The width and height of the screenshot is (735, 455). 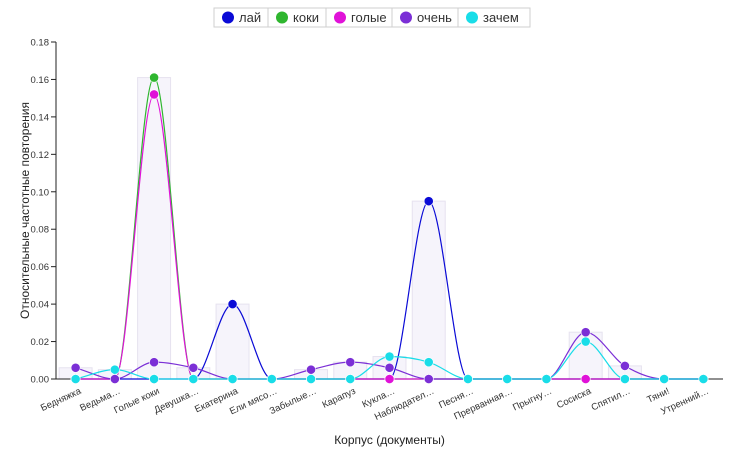 What do you see at coordinates (389, 440) in the screenshot?
I see `x-axis-title: Корпус (документы)` at bounding box center [389, 440].